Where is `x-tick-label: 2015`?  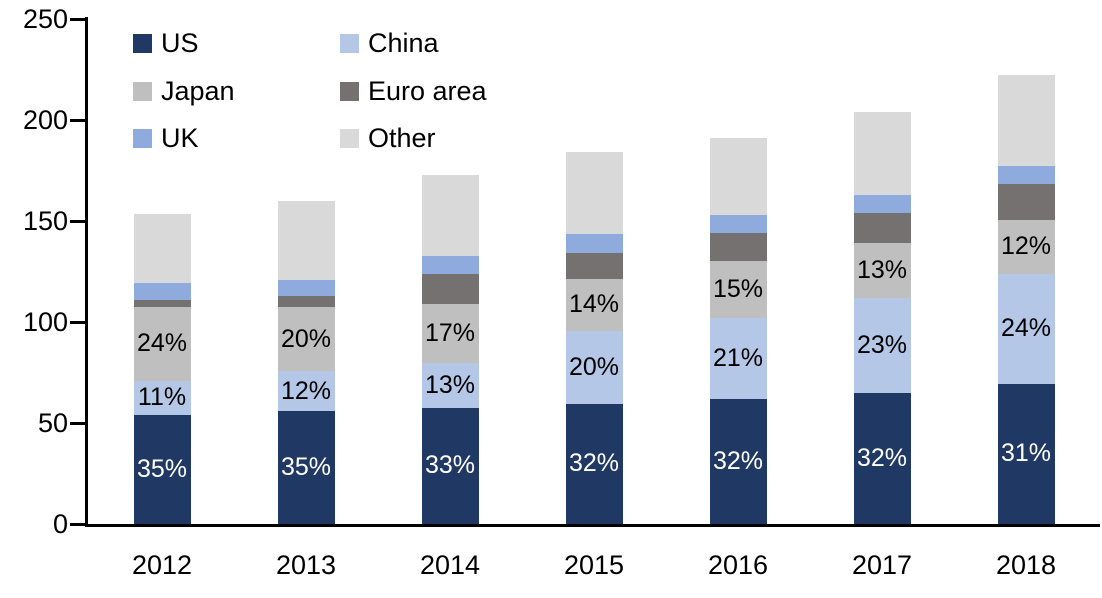 x-tick-label: 2015 is located at coordinates (594, 565).